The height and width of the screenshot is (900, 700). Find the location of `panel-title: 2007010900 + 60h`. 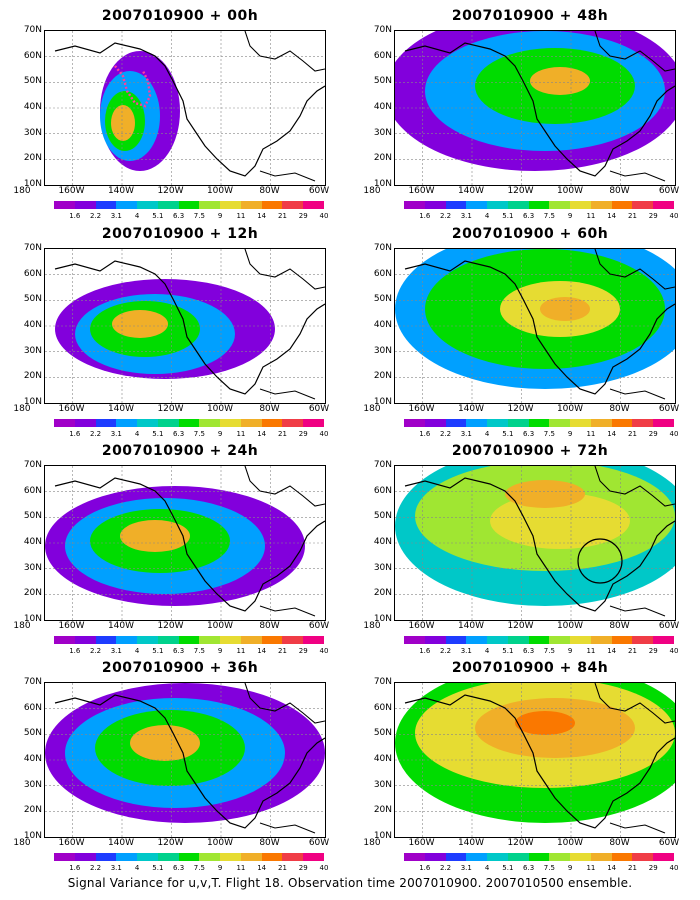

panel-title: 2007010900 + 60h is located at coordinates (530, 234).